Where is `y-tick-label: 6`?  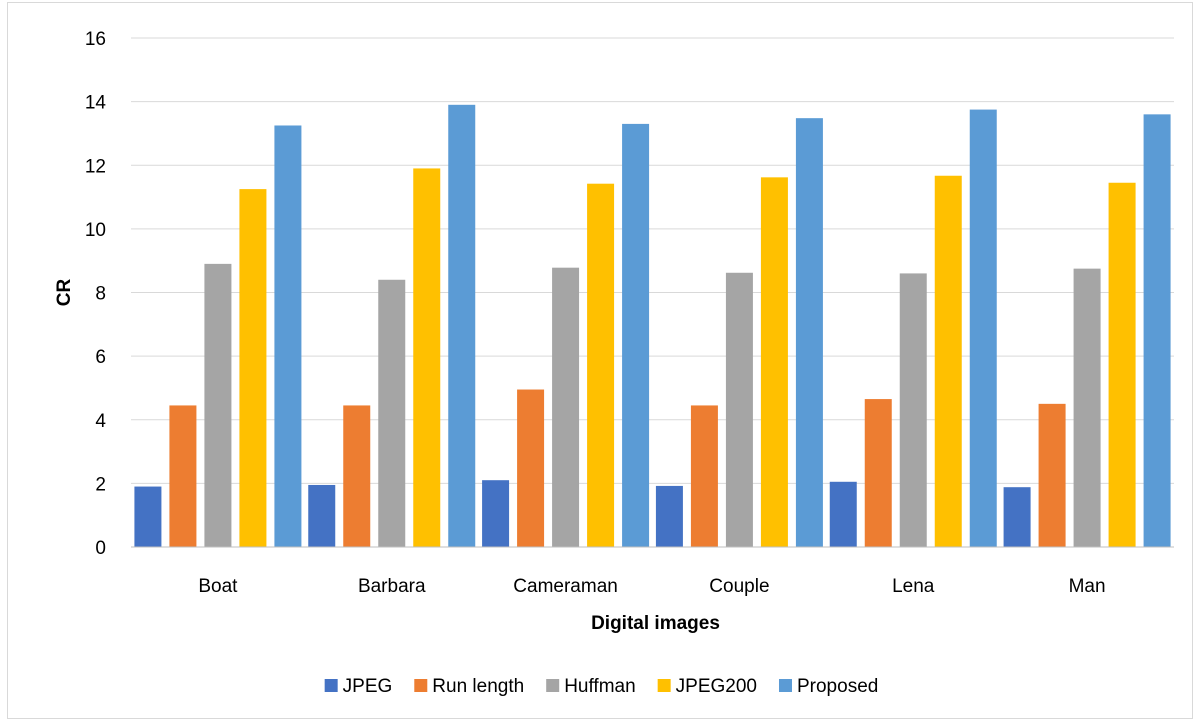 y-tick-label: 6 is located at coordinates (100, 357).